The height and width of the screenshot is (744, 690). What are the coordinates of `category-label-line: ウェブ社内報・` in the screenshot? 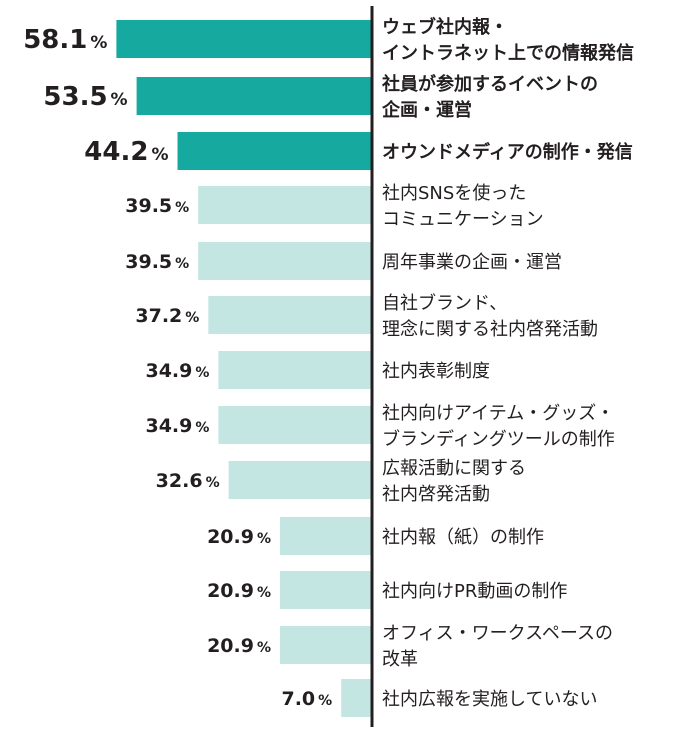 It's located at (445, 27).